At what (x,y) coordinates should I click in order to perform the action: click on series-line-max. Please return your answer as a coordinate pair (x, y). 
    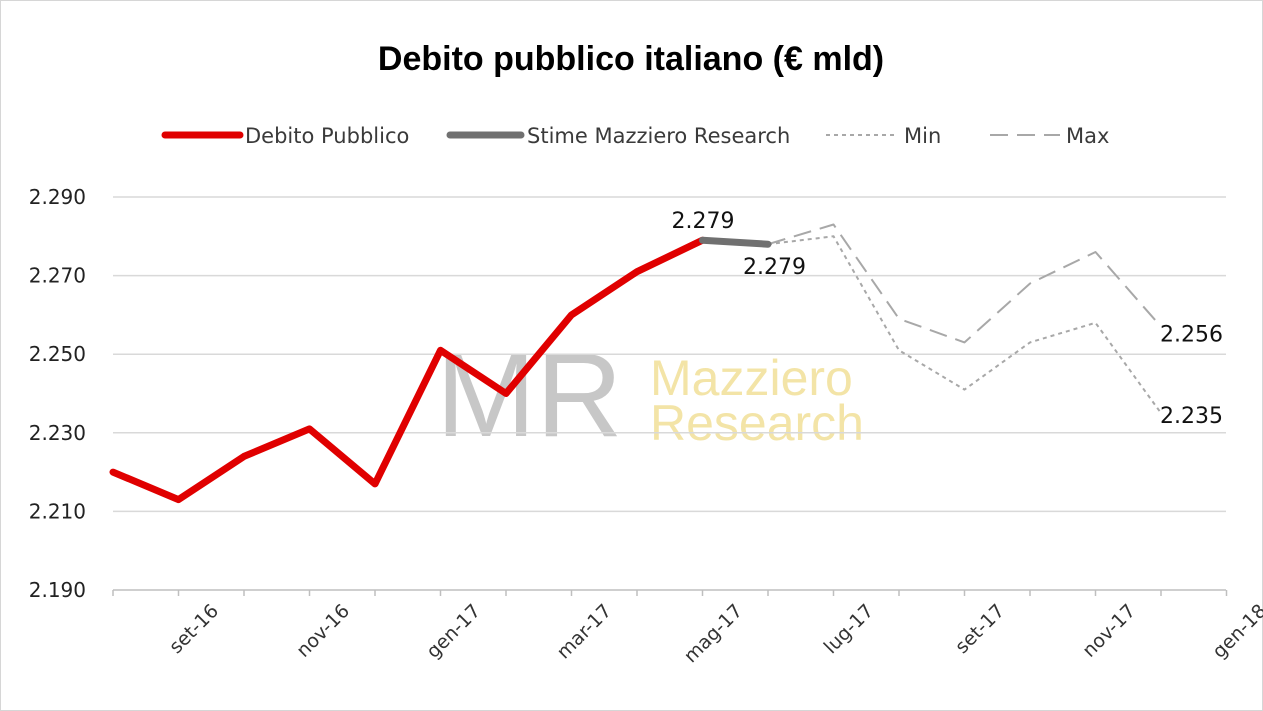
    Looking at the image, I should click on (964, 283).